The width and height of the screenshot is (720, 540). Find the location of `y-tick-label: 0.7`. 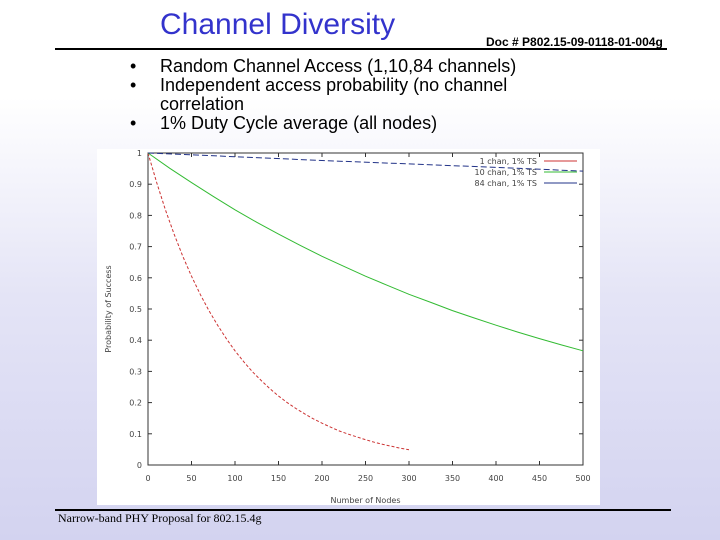

y-tick-label: 0.7 is located at coordinates (135, 247).